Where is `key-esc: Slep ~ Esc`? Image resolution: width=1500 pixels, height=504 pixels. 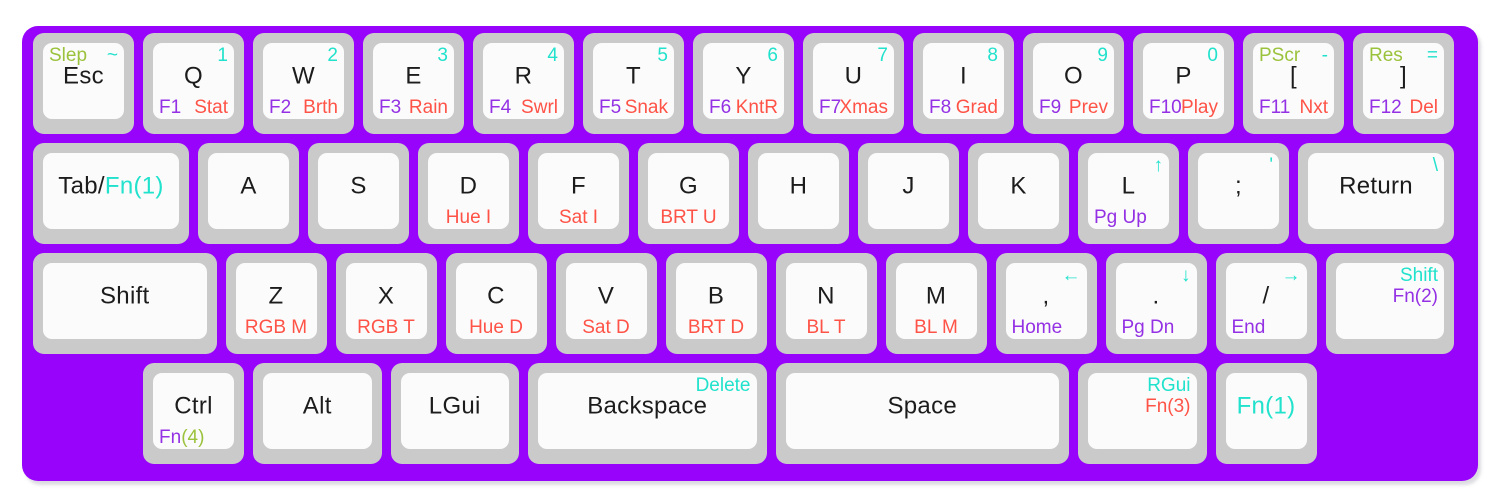
key-esc: Slep ~ Esc is located at coordinates (83, 83).